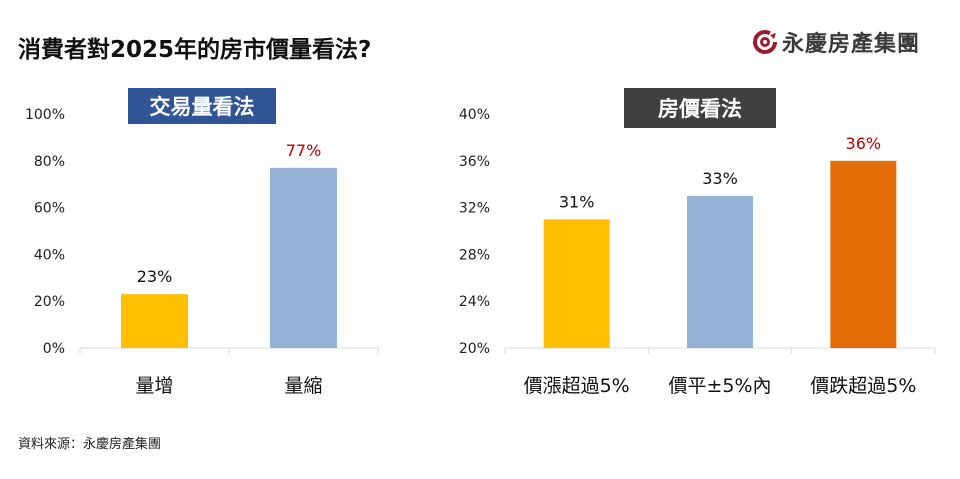  What do you see at coordinates (90, 444) in the screenshot?
I see `source-note: 資料來源：永慶房產集團` at bounding box center [90, 444].